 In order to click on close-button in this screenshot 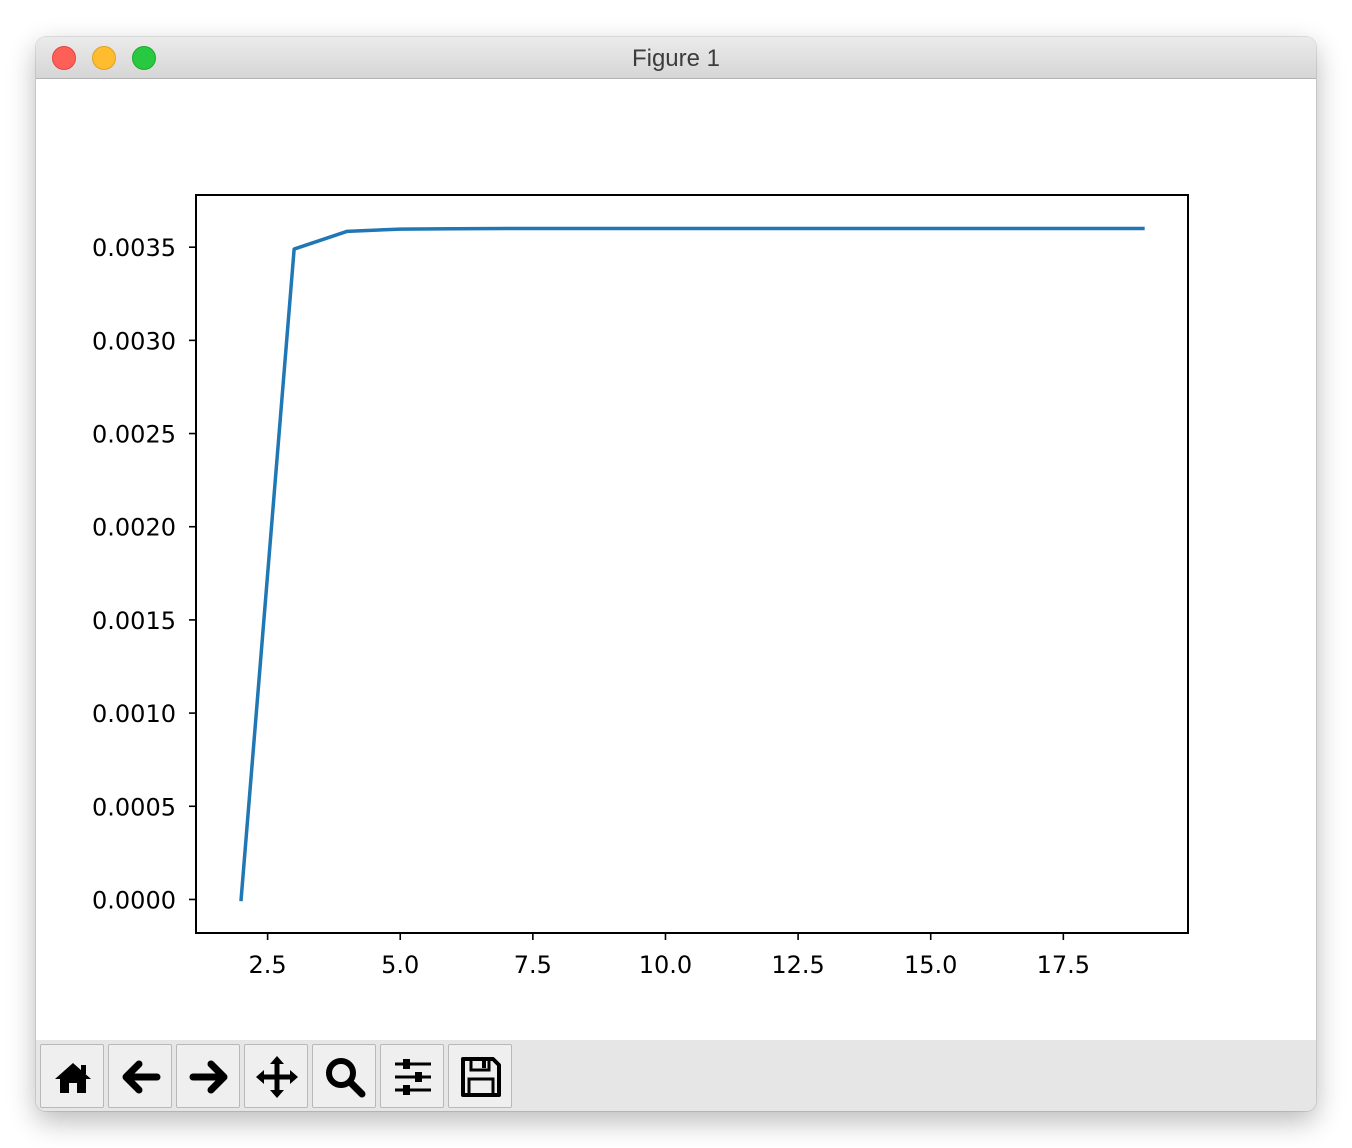, I will do `click(64, 58)`.